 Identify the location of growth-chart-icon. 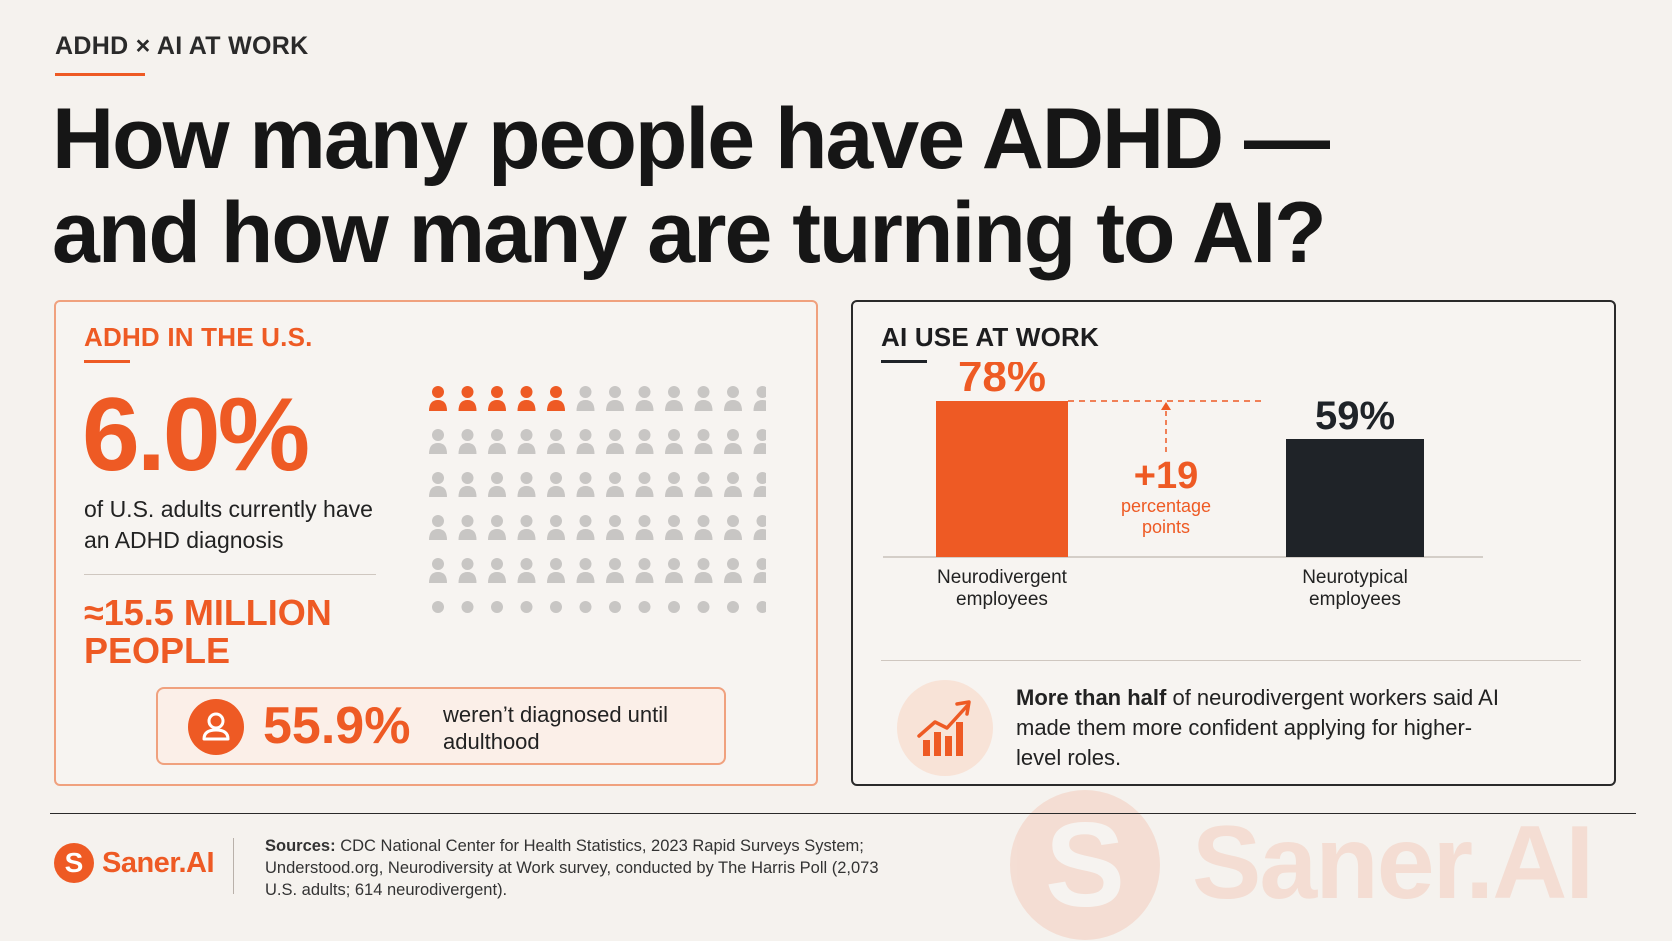
(945, 728).